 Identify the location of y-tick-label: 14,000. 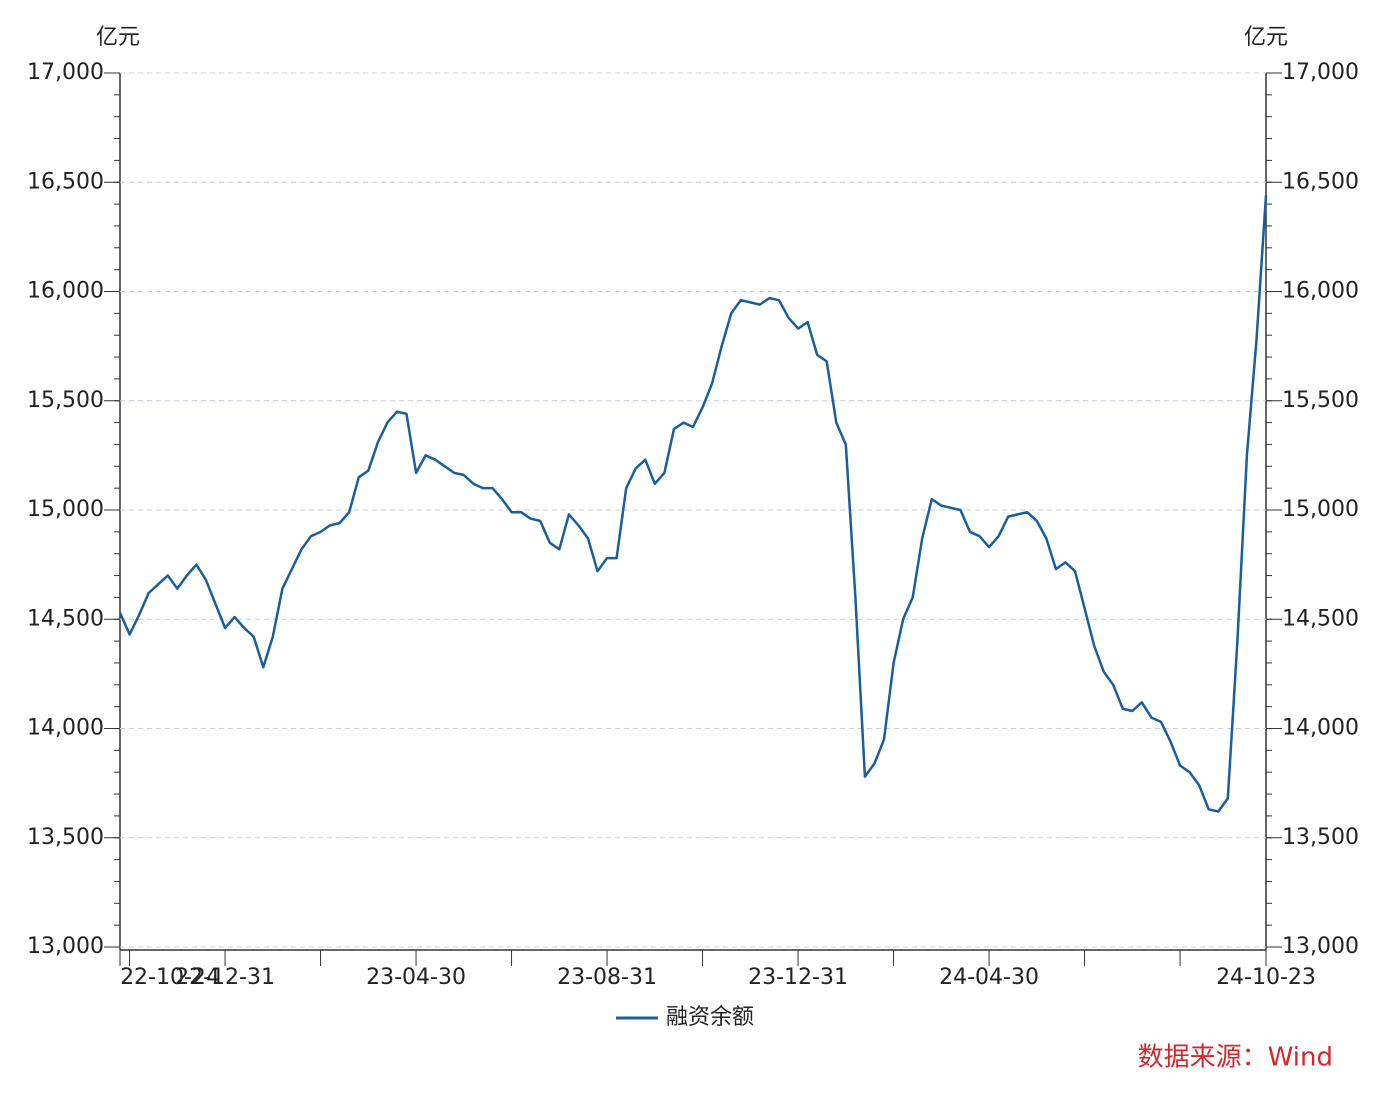
(65, 728).